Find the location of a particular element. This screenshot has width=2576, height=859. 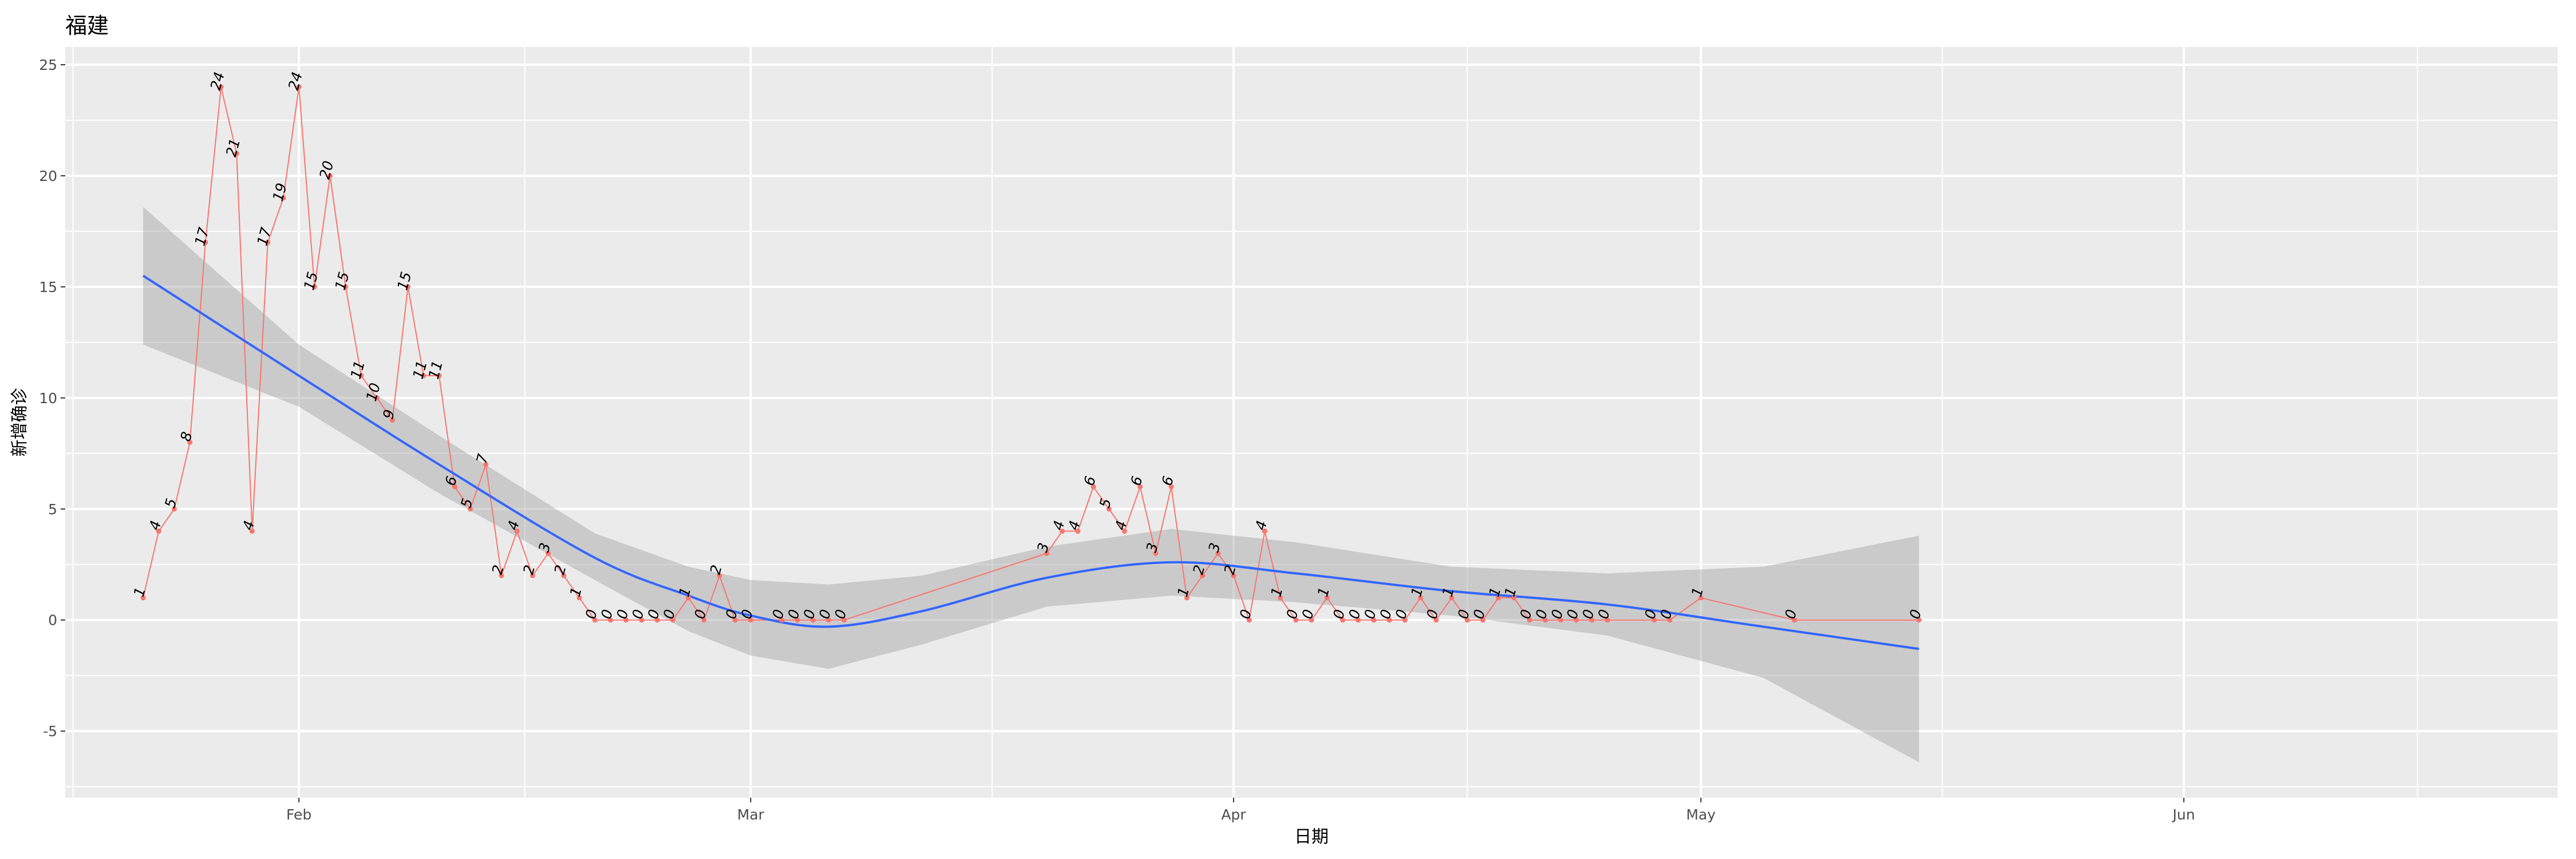

y-tick-label: -5 is located at coordinates (50, 731).